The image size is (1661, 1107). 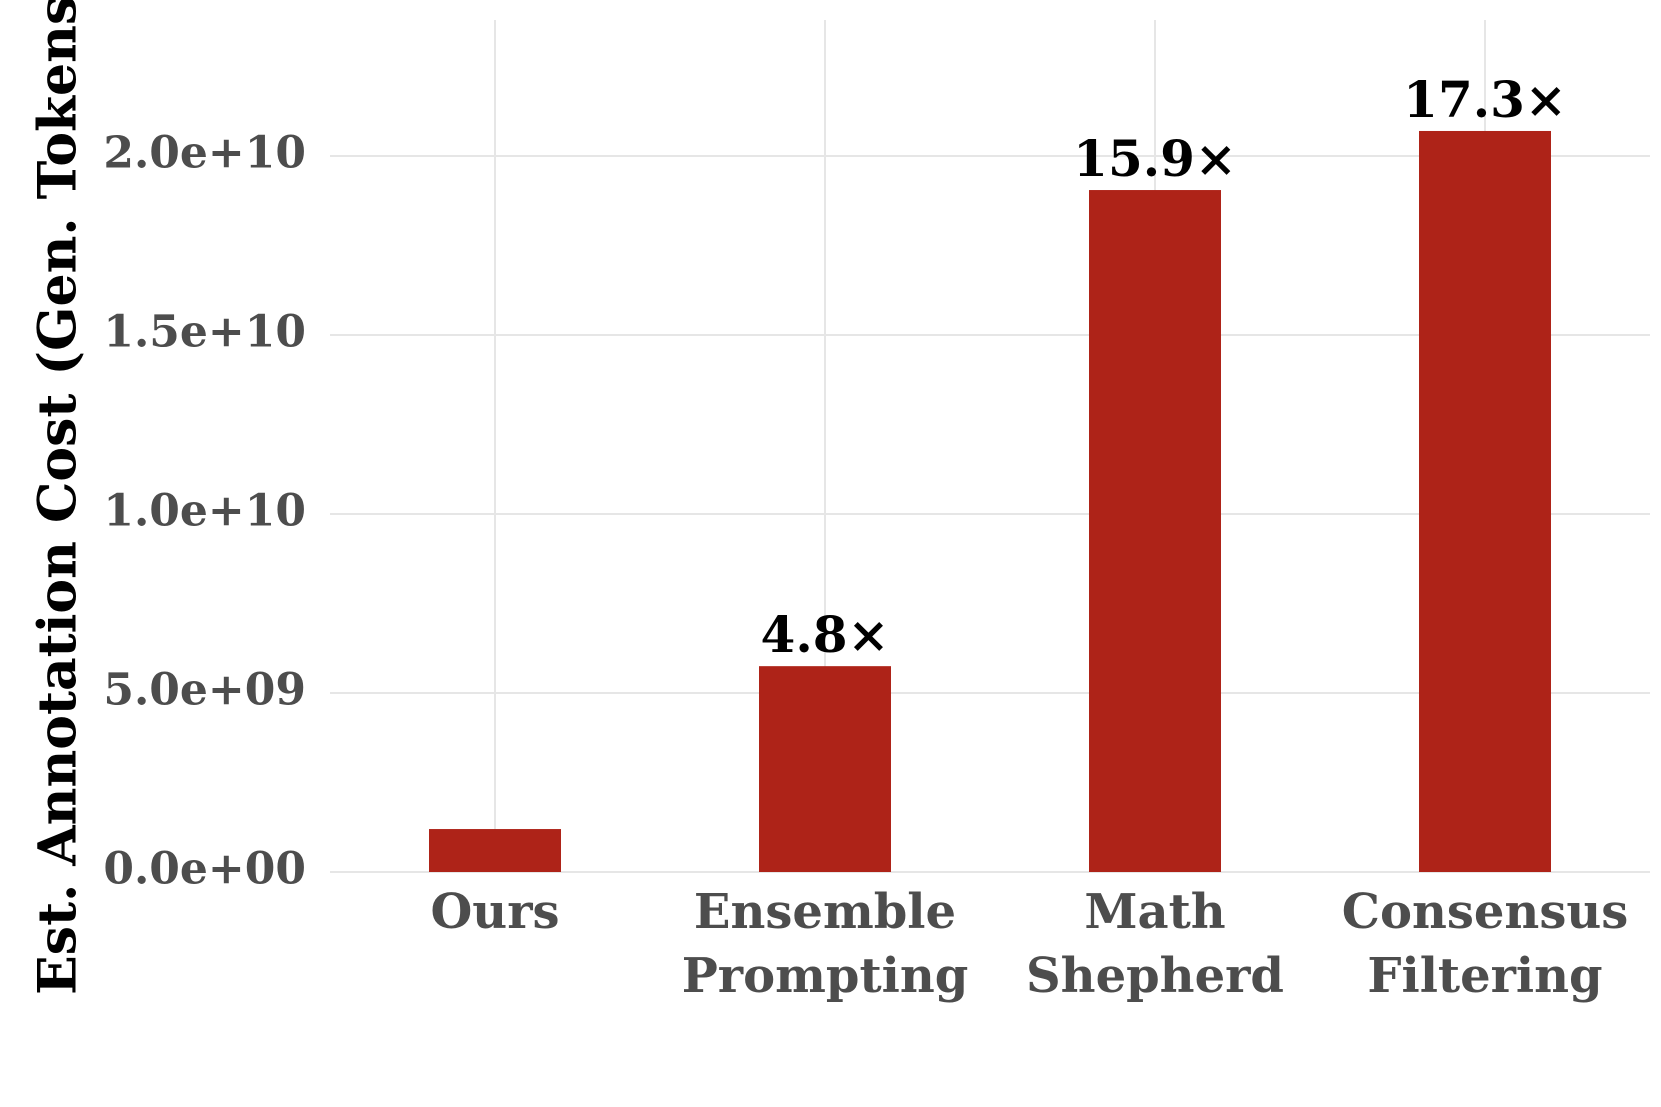 What do you see at coordinates (204, 153) in the screenshot?
I see `y-tick-label: 2.0e+10` at bounding box center [204, 153].